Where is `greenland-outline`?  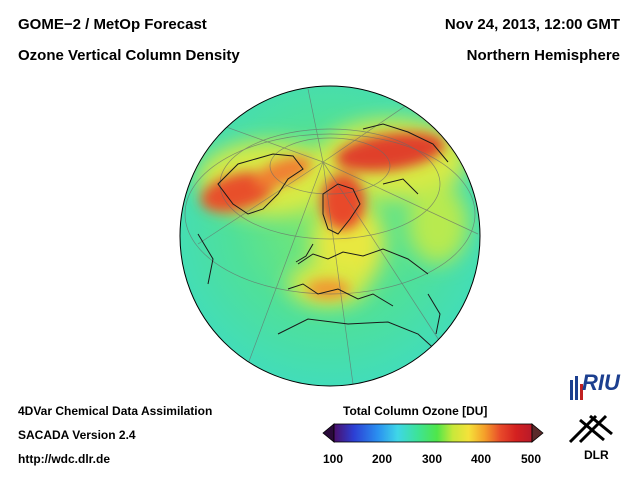 greenland-outline is located at coordinates (260, 184).